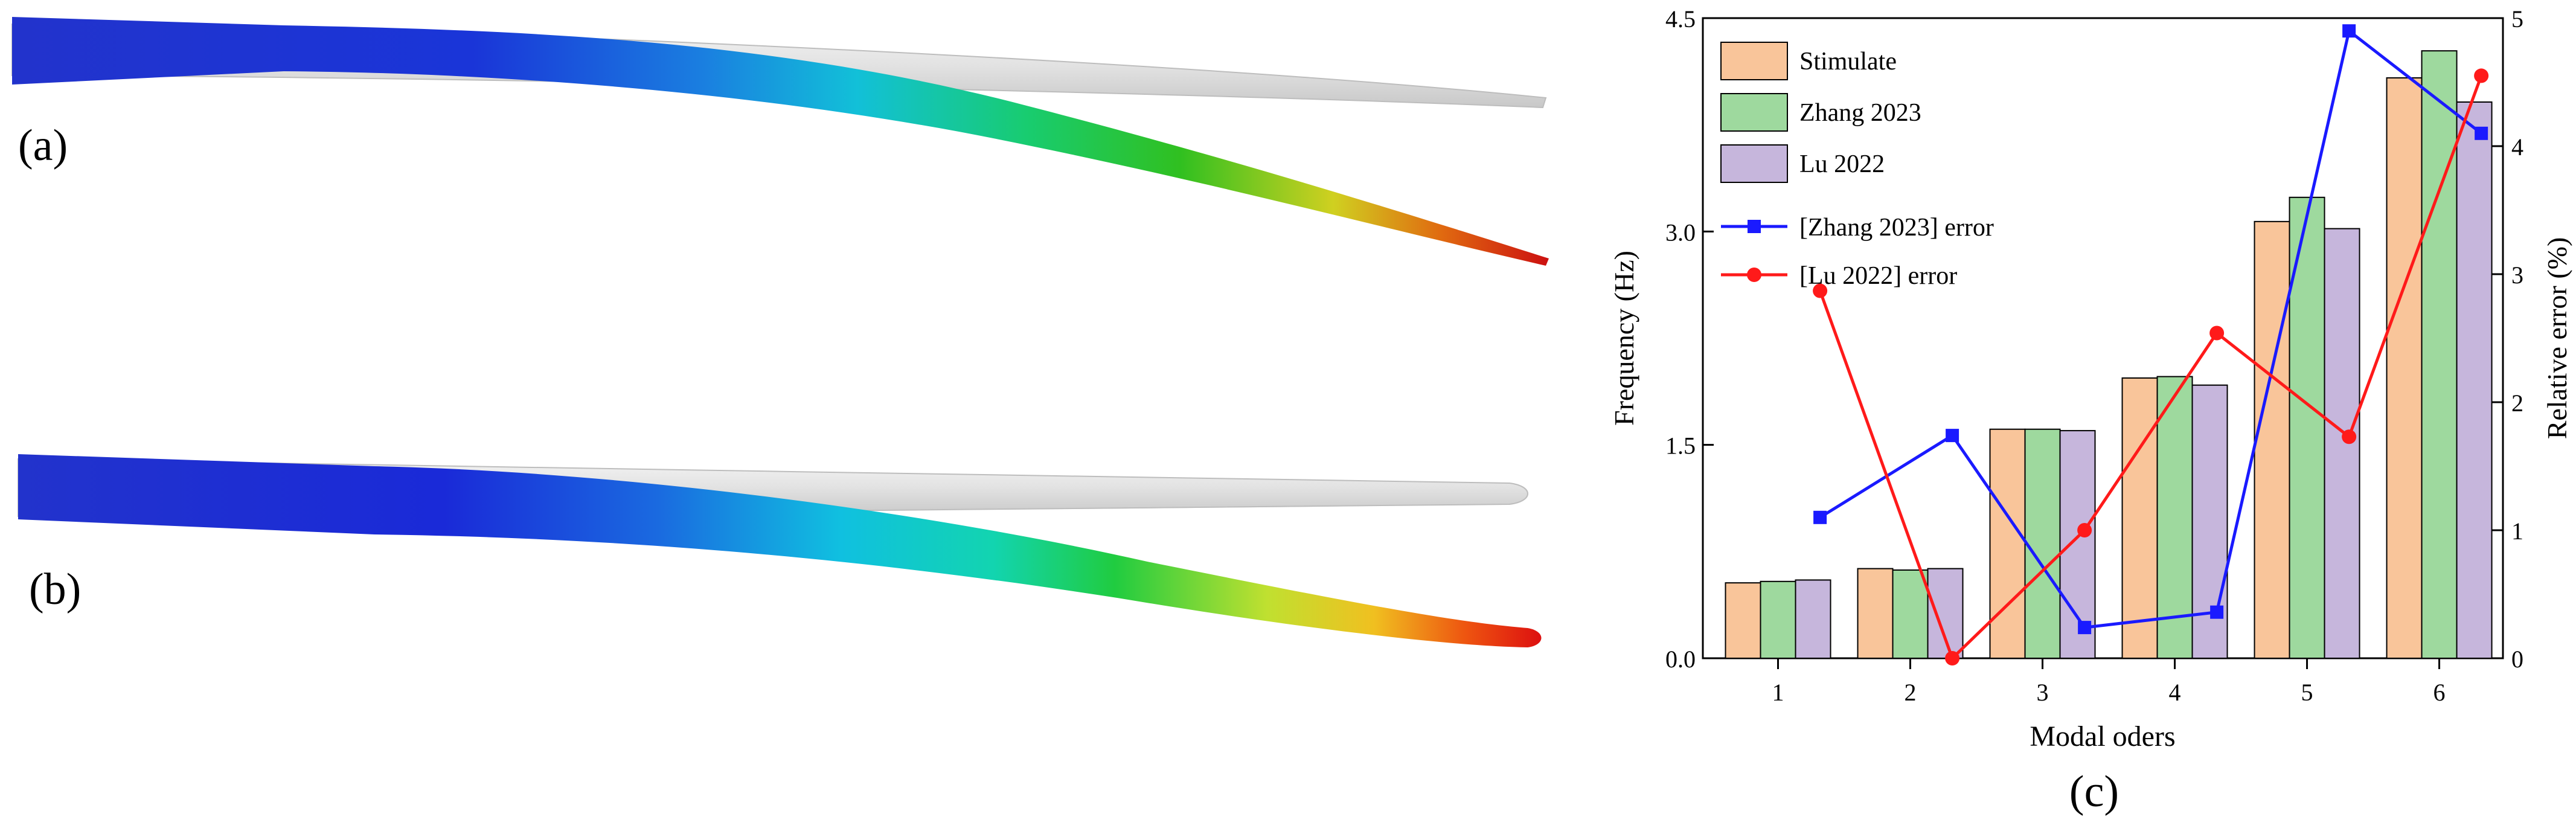 Image resolution: width=2576 pixels, height=837 pixels. I want to click on blade-b, so click(780, 550).